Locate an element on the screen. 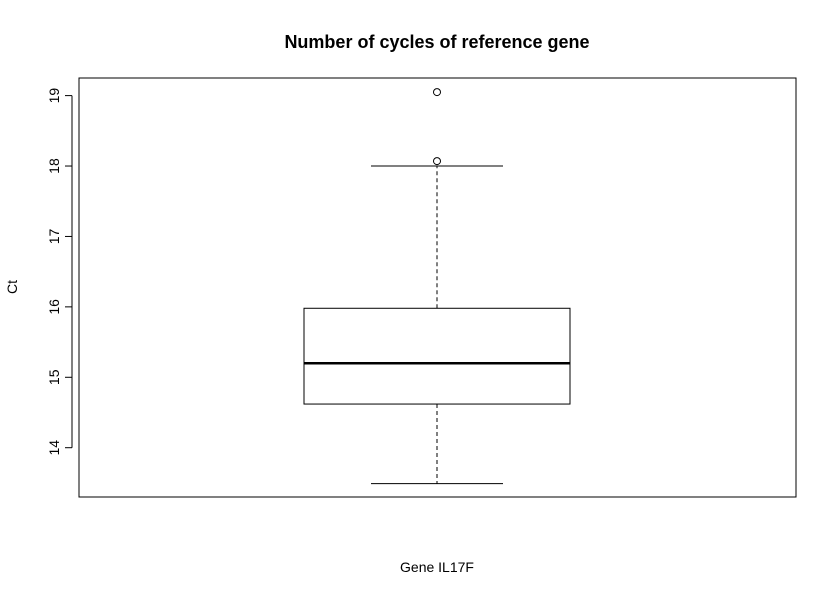 Image resolution: width=837 pixels, height=596 pixels. interquartile-box is located at coordinates (437, 356).